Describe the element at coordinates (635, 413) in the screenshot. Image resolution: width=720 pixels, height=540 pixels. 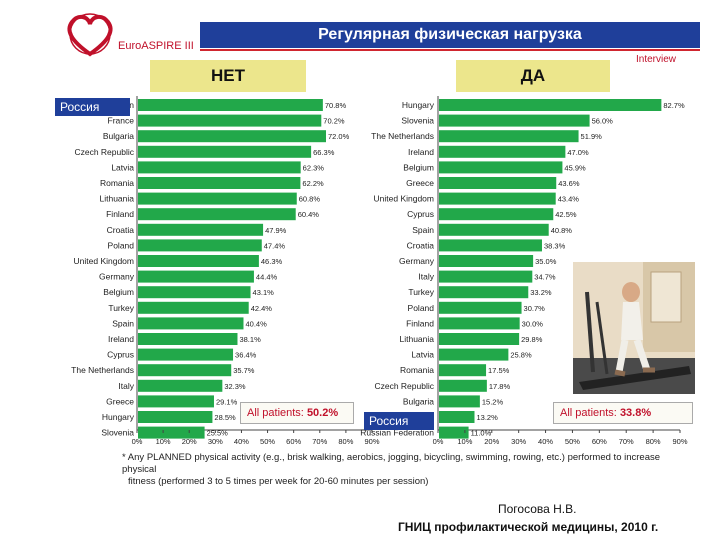
I see `all-patients-value: 33.8%` at that location.